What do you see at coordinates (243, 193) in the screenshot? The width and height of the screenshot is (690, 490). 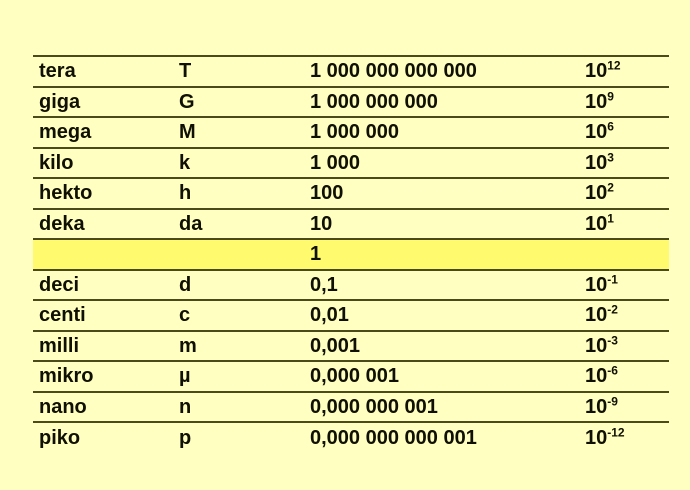 I see `cell-prefix-symbol: h` at bounding box center [243, 193].